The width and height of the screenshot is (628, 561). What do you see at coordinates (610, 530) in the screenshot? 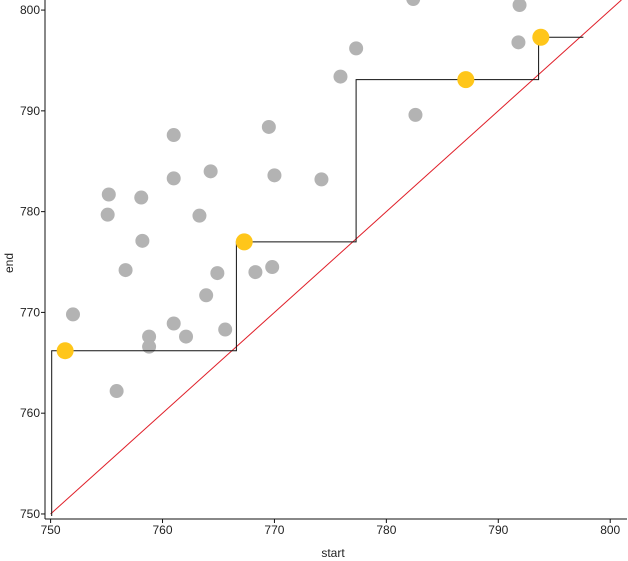
I see `x-tick-label: 800` at bounding box center [610, 530].